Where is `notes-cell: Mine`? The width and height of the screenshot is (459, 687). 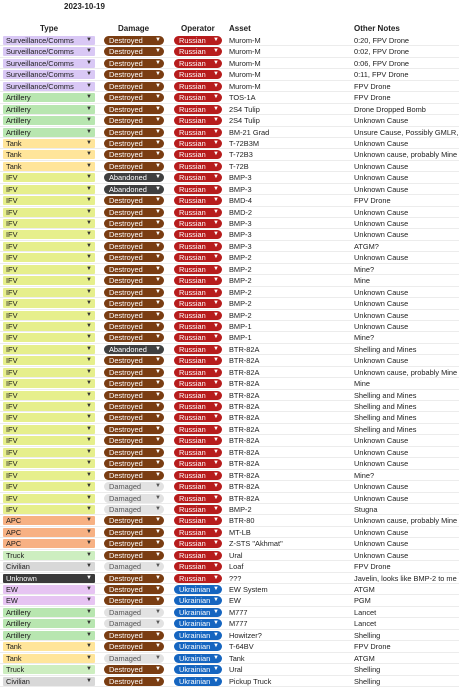 notes-cell: Mine is located at coordinates (362, 384).